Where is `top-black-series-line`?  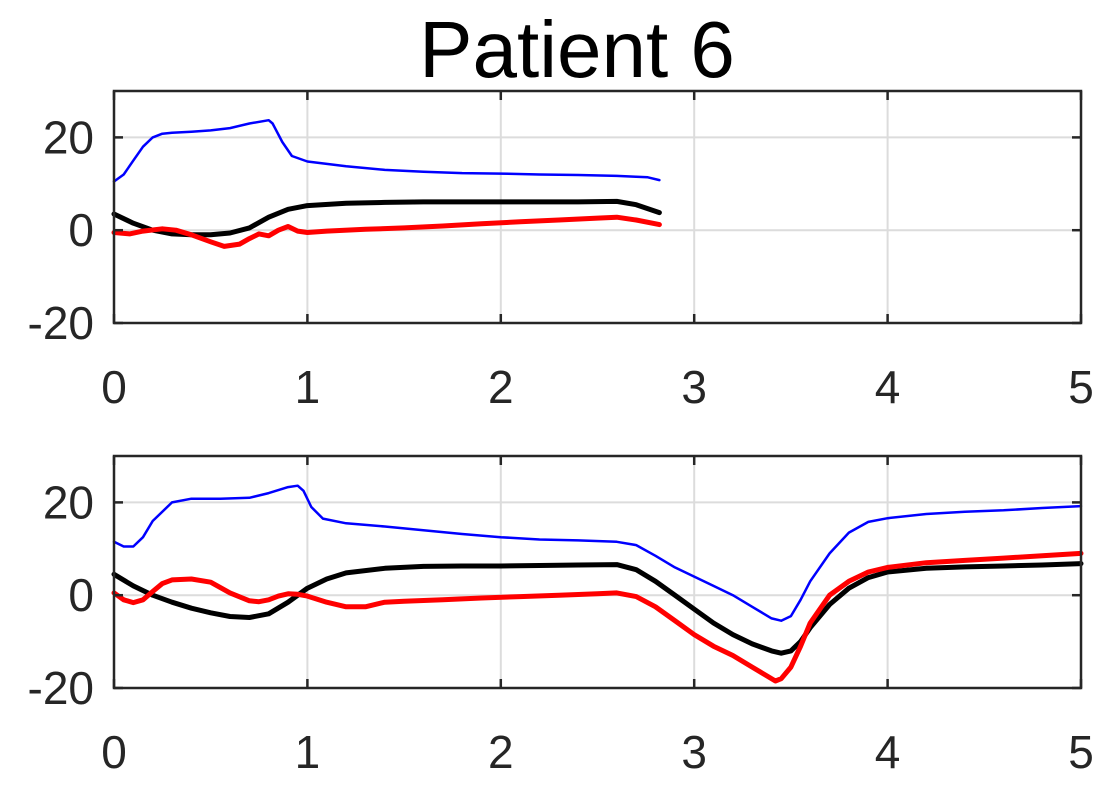
top-black-series-line is located at coordinates (386, 218).